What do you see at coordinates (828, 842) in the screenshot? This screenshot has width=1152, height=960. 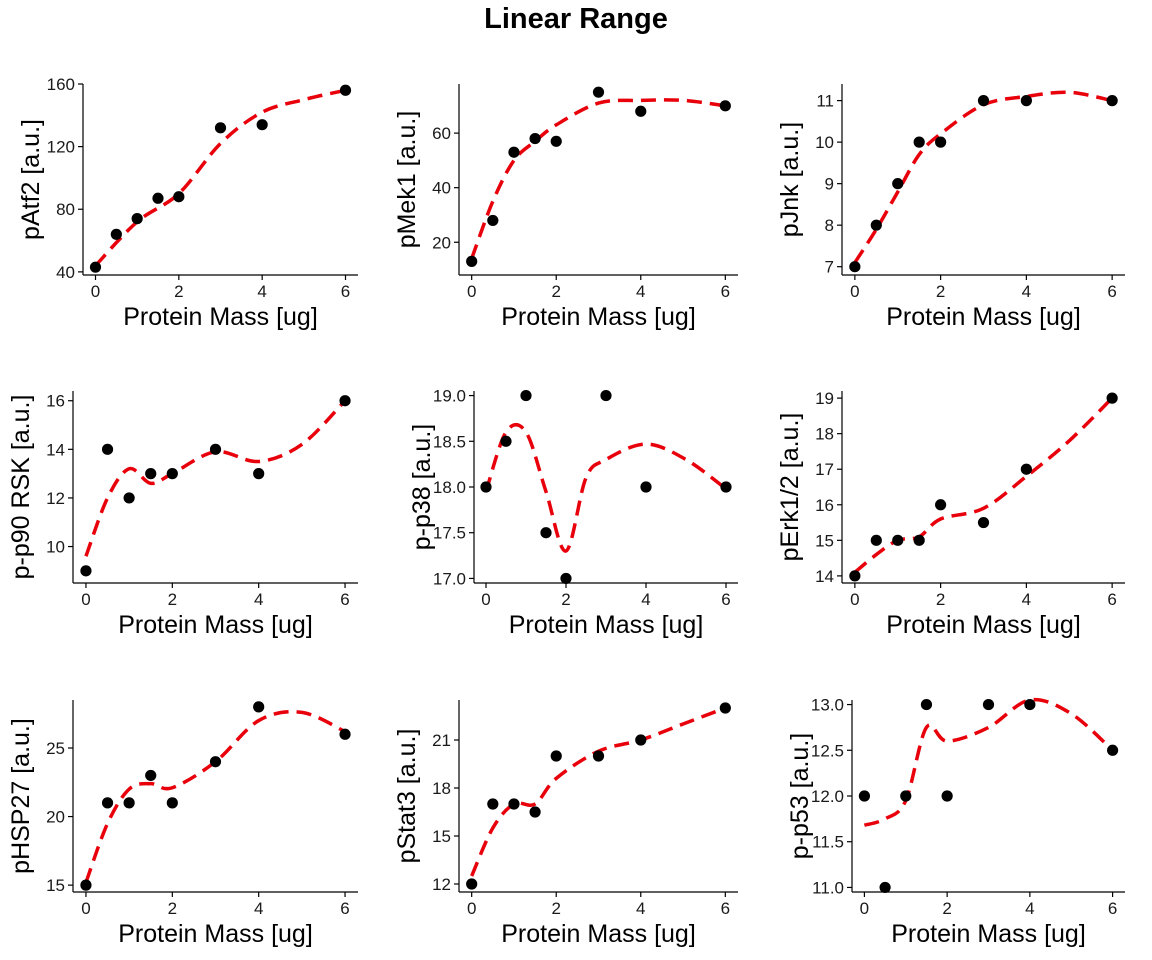 I see `y-tick-label: 11.5` at bounding box center [828, 842].